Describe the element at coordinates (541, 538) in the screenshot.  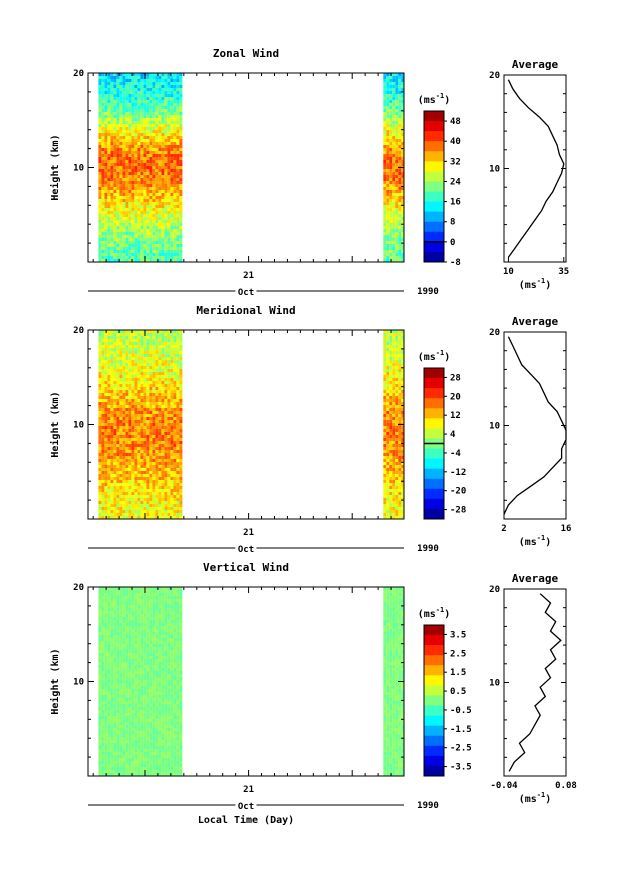
I see `avg-x-axis-label-exponent: -1` at that location.